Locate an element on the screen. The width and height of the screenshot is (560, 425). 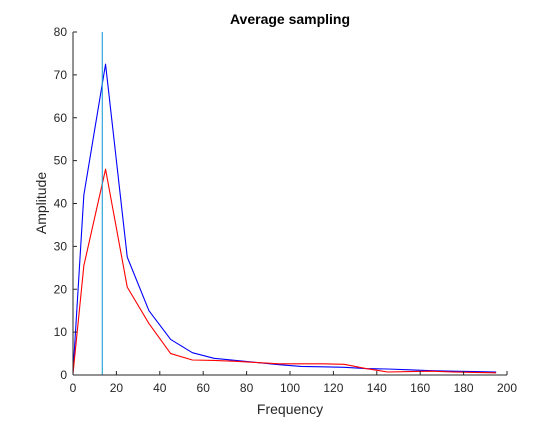
x-tick-label: 0 is located at coordinates (73, 388).